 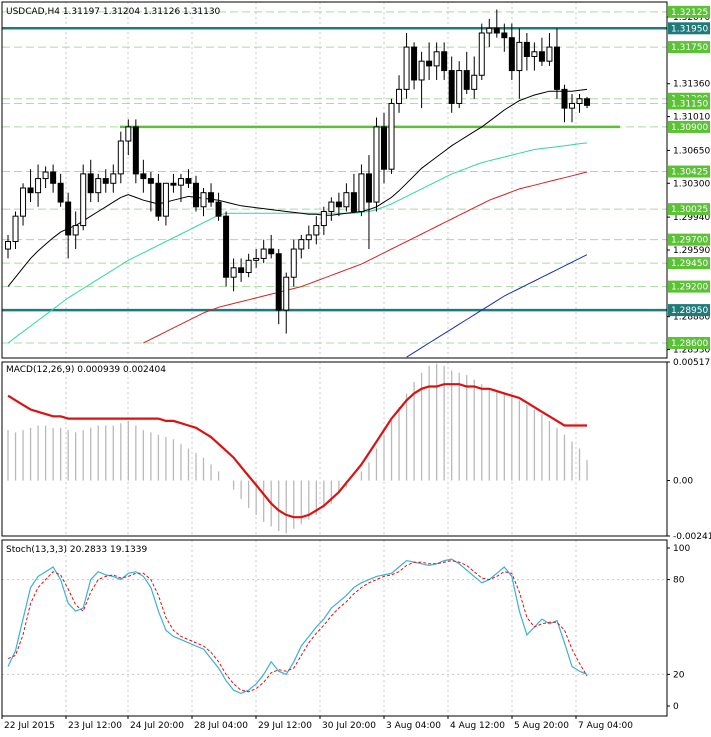 I want to click on price-tick-label: 1.28880, so click(x=691, y=318).